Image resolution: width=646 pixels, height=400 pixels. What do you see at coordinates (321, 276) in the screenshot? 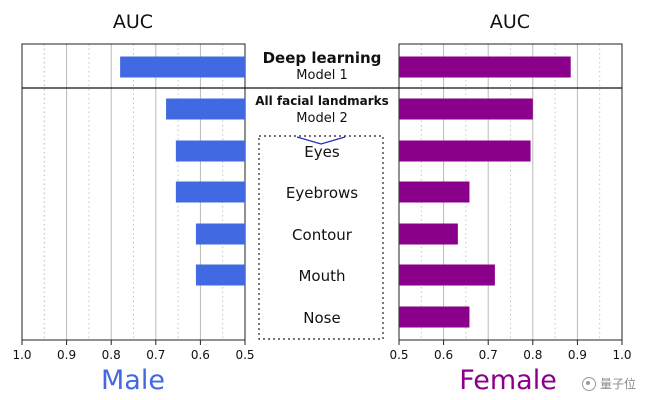
I see `category-label: Mouth` at bounding box center [321, 276].